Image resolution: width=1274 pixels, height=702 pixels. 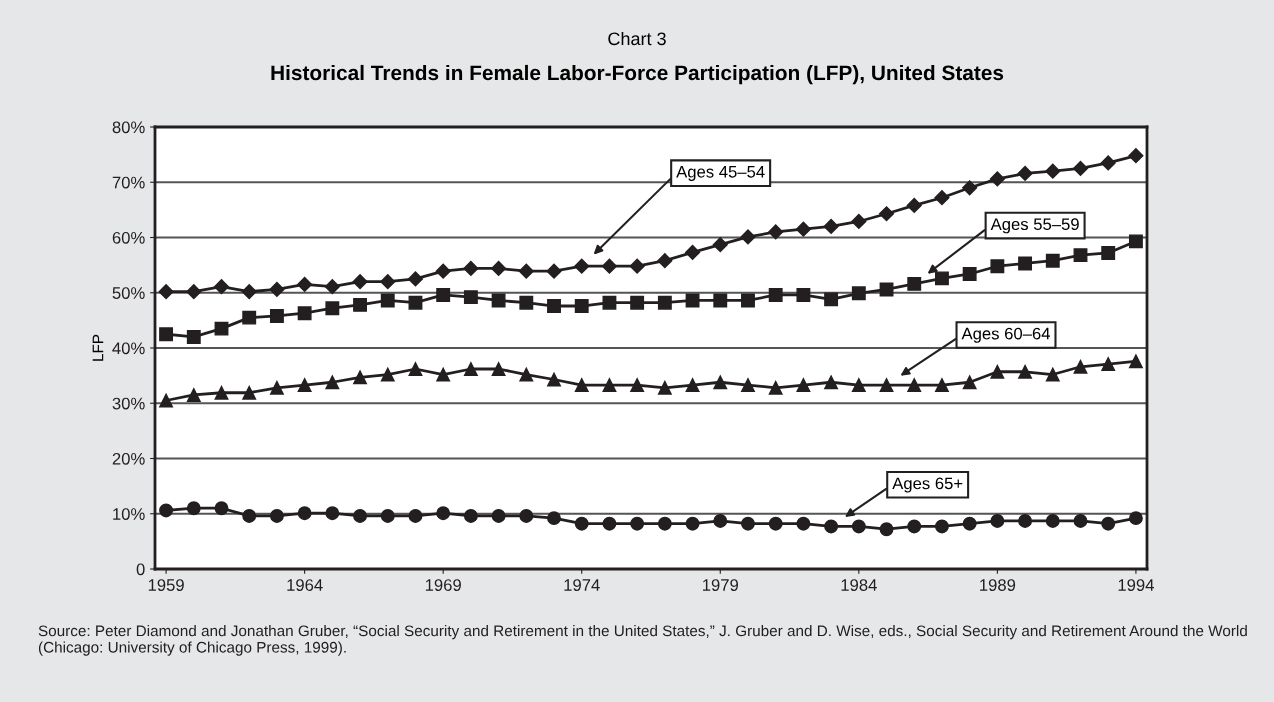 What do you see at coordinates (927, 485) in the screenshot?
I see `series-label: Ages 65+` at bounding box center [927, 485].